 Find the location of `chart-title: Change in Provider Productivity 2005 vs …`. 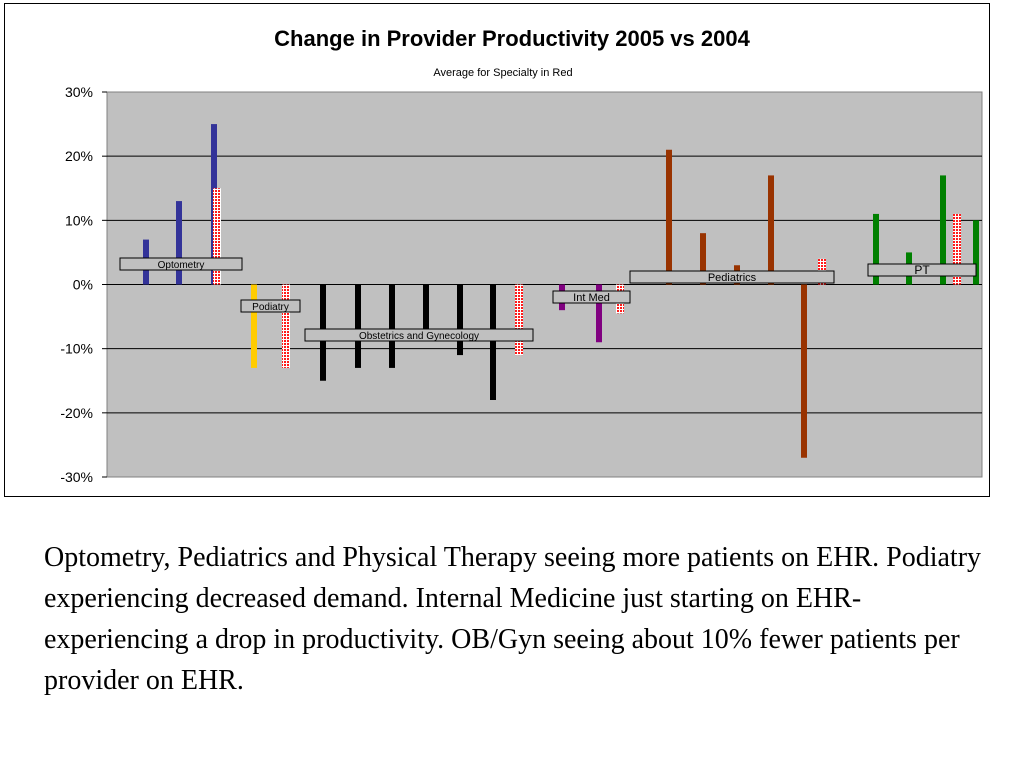

chart-title: Change in Provider Productivity 2005 vs … is located at coordinates (512, 38).